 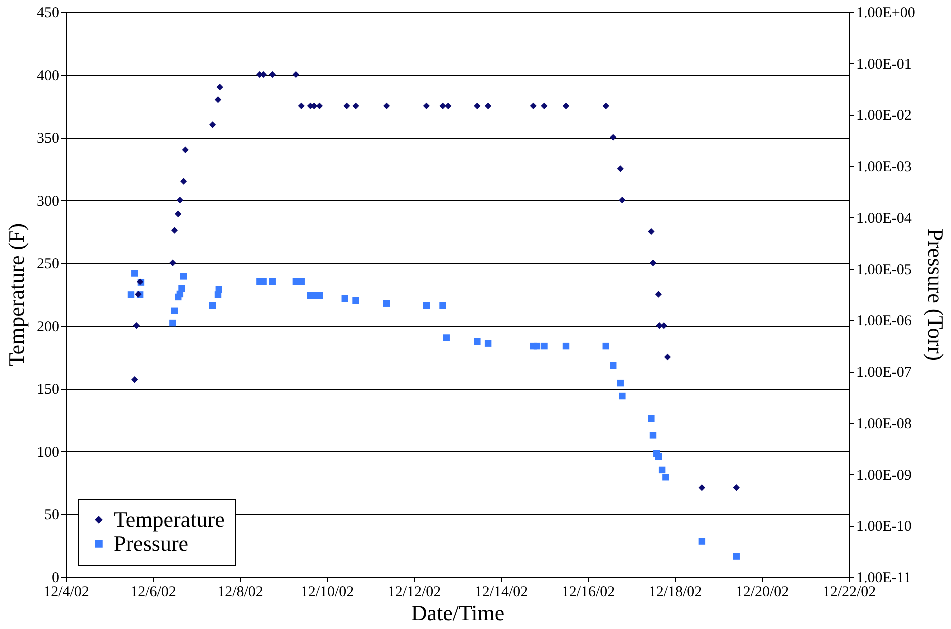 I want to click on y-tick-label: 400, so click(x=48, y=76).